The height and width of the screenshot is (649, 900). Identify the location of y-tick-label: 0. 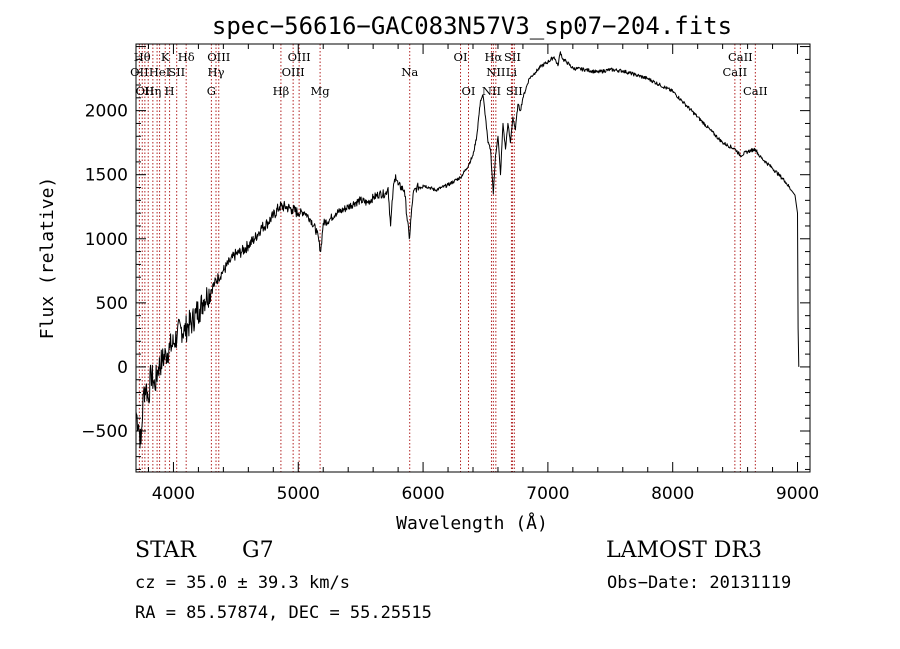
(122, 368).